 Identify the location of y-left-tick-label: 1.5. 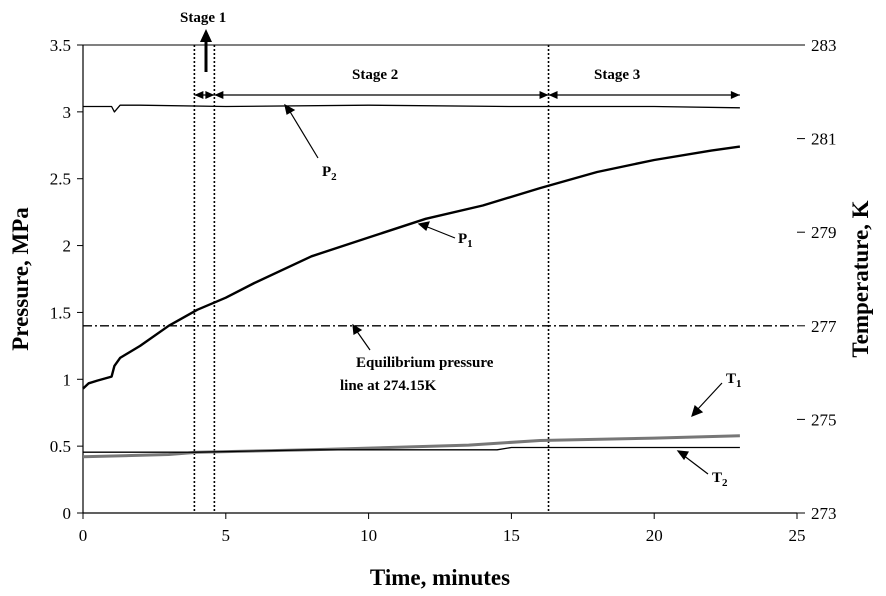
(60, 312).